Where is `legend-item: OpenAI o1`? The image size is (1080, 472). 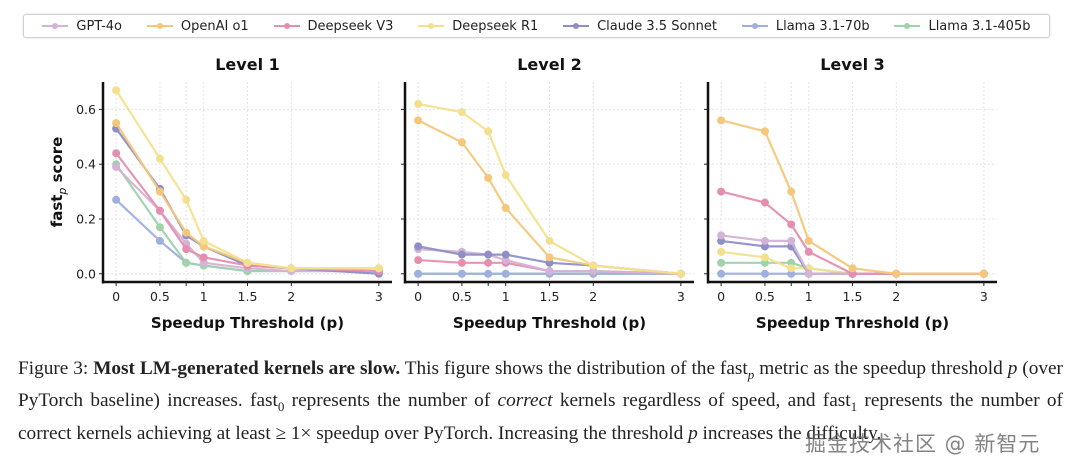
legend-item: OpenAI o1 is located at coordinates (197, 26).